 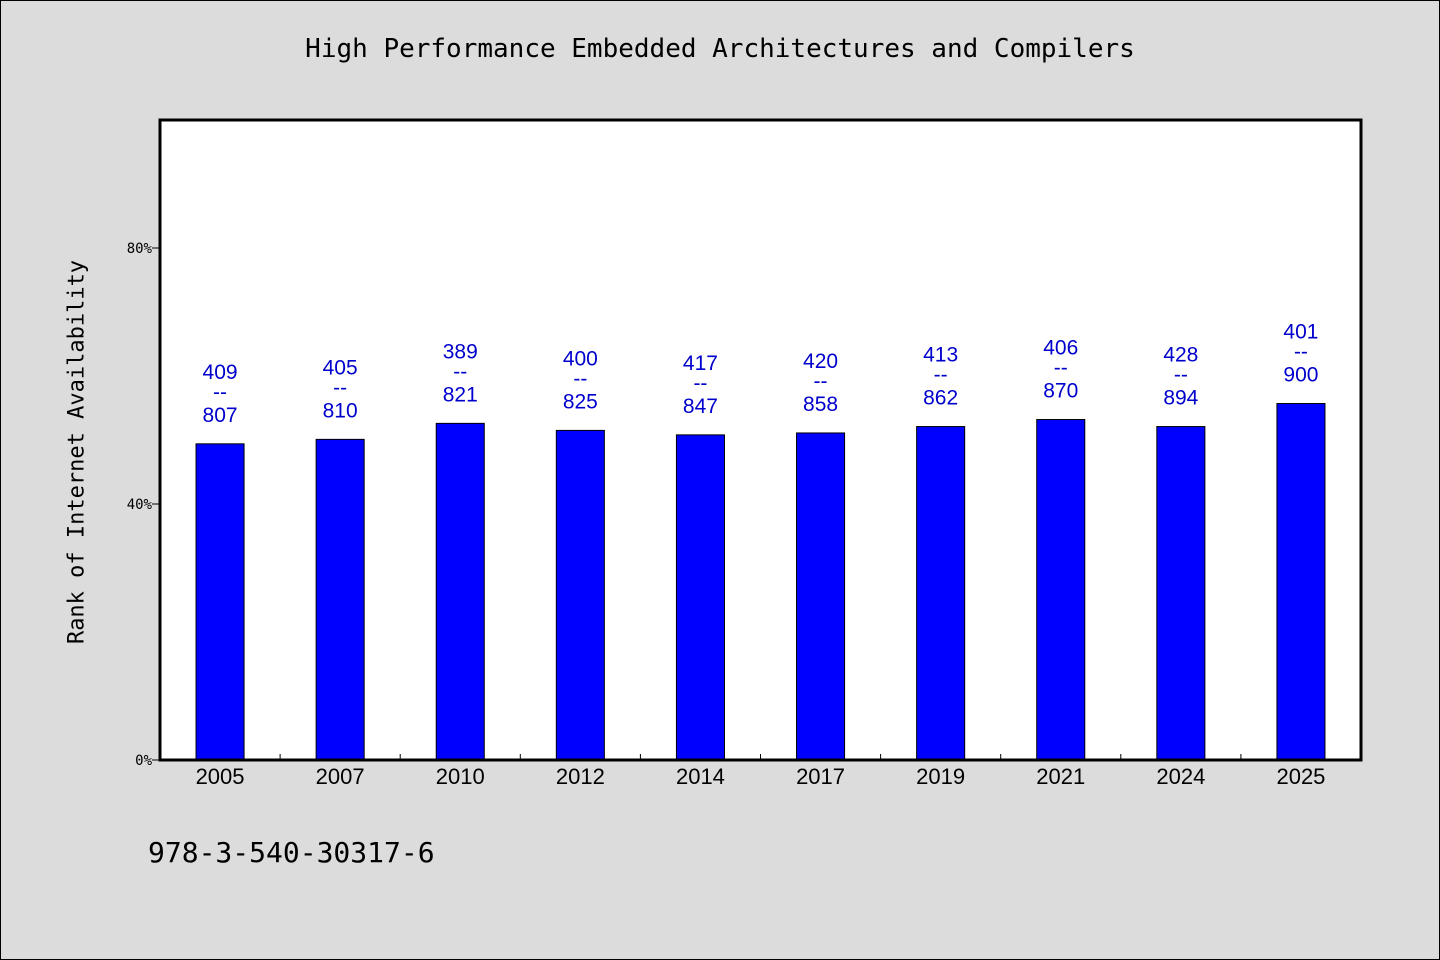 I want to click on x-tick-label: 2024, so click(x=1180, y=776).